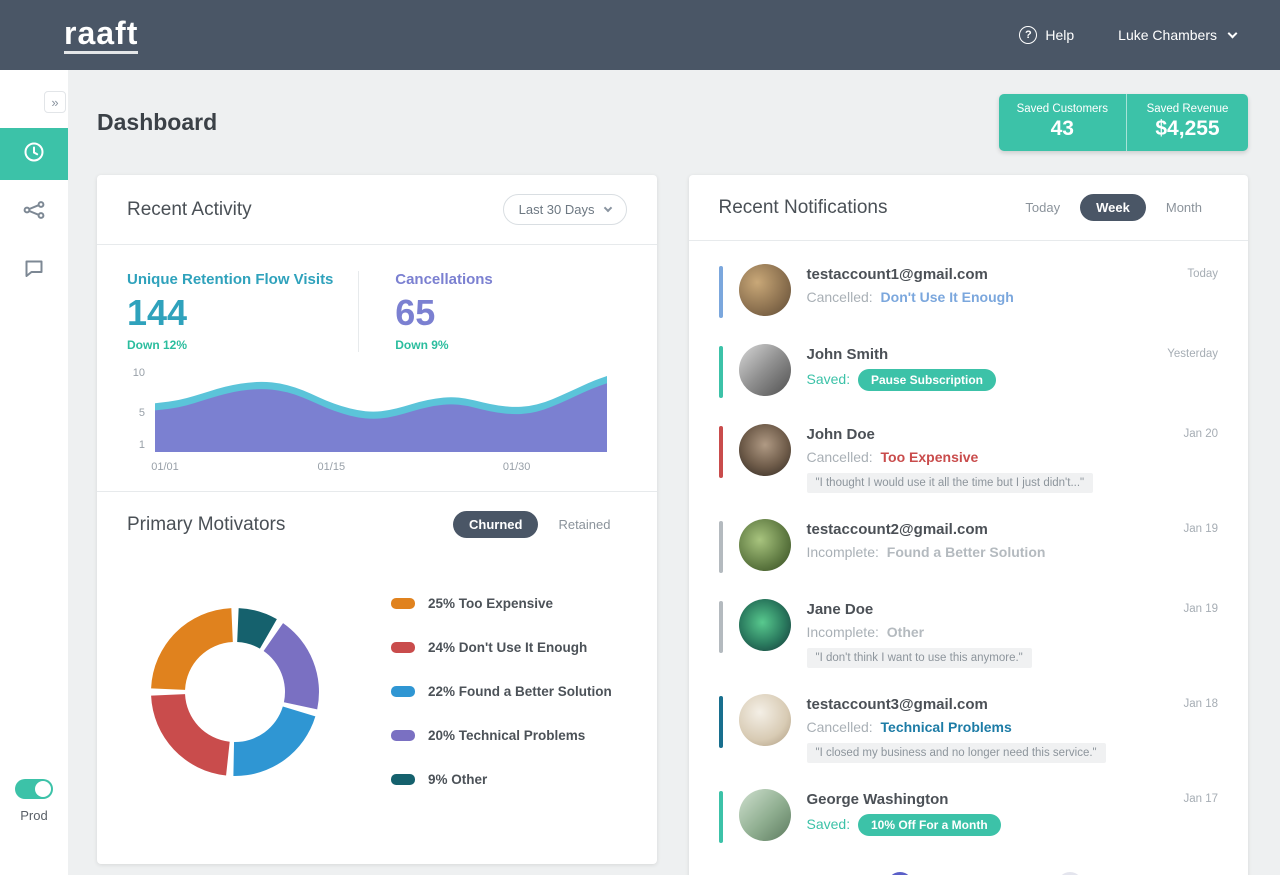  What do you see at coordinates (101, 35) in the screenshot?
I see `app-logo: raaft` at bounding box center [101, 35].